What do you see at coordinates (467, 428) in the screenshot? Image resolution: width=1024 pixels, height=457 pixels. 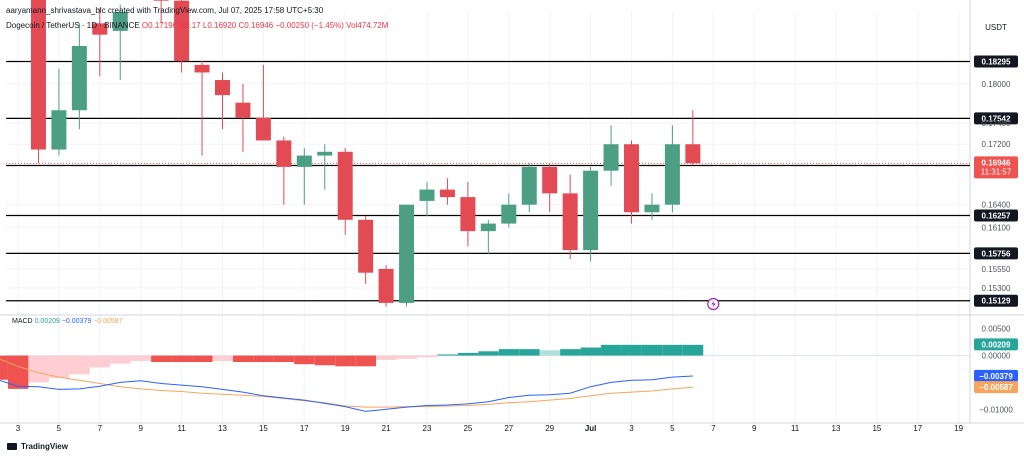 I see `time-axis-tick: 25` at bounding box center [467, 428].